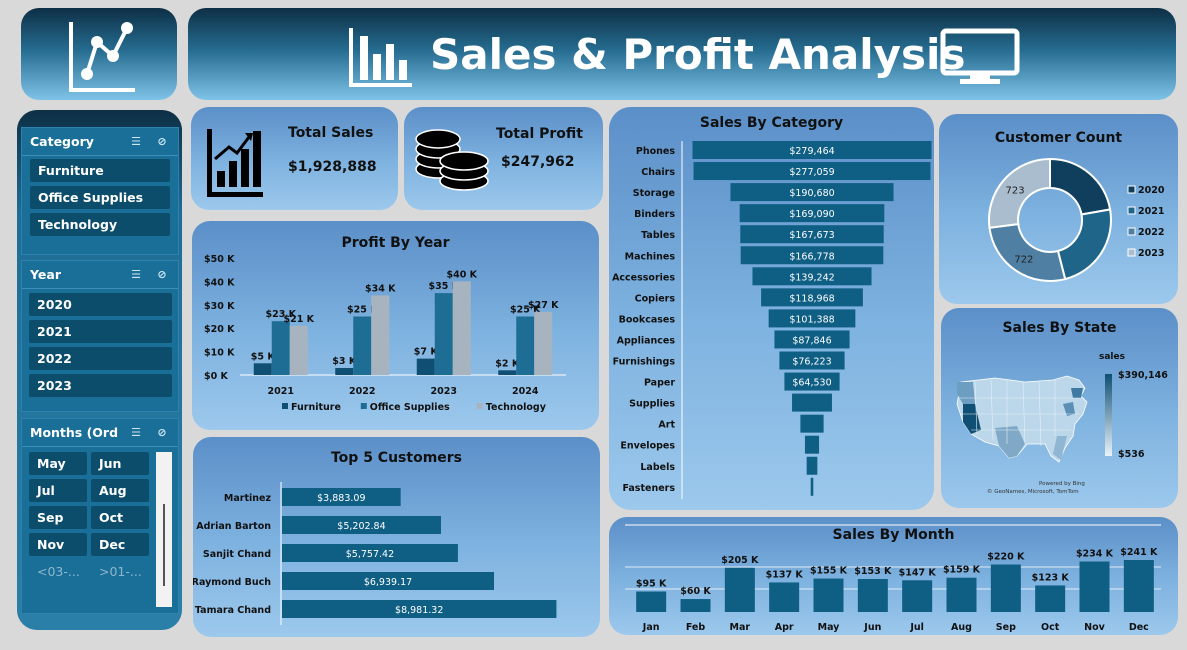 Image resolution: width=1187 pixels, height=650 pixels. I want to click on y-tick-label: $20 K, so click(219, 329).